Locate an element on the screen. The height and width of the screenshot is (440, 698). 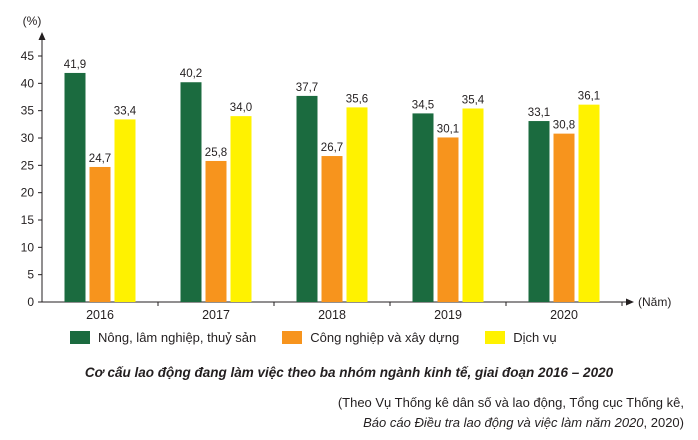
data-label: 30,8 is located at coordinates (564, 126).